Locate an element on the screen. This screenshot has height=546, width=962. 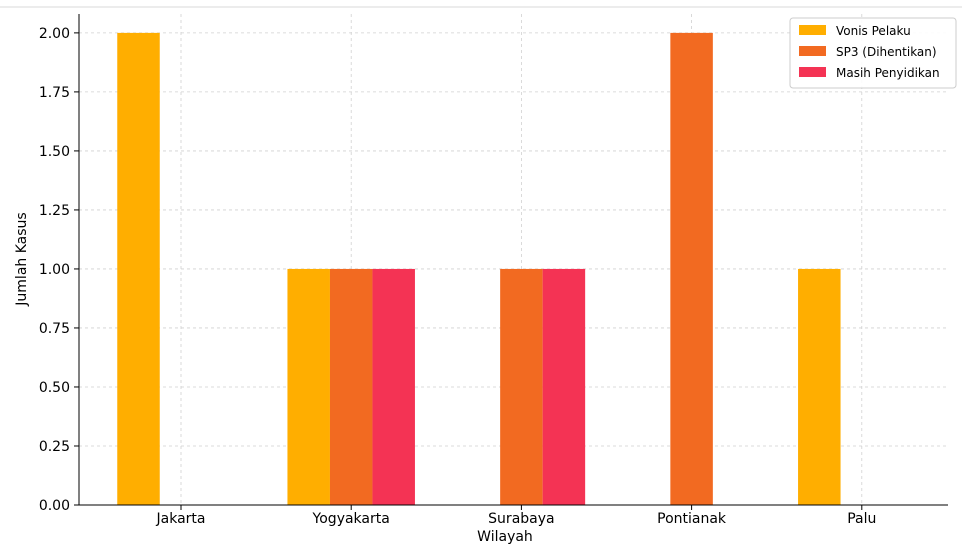
y-tick-label: 1.00 is located at coordinates (54, 270).